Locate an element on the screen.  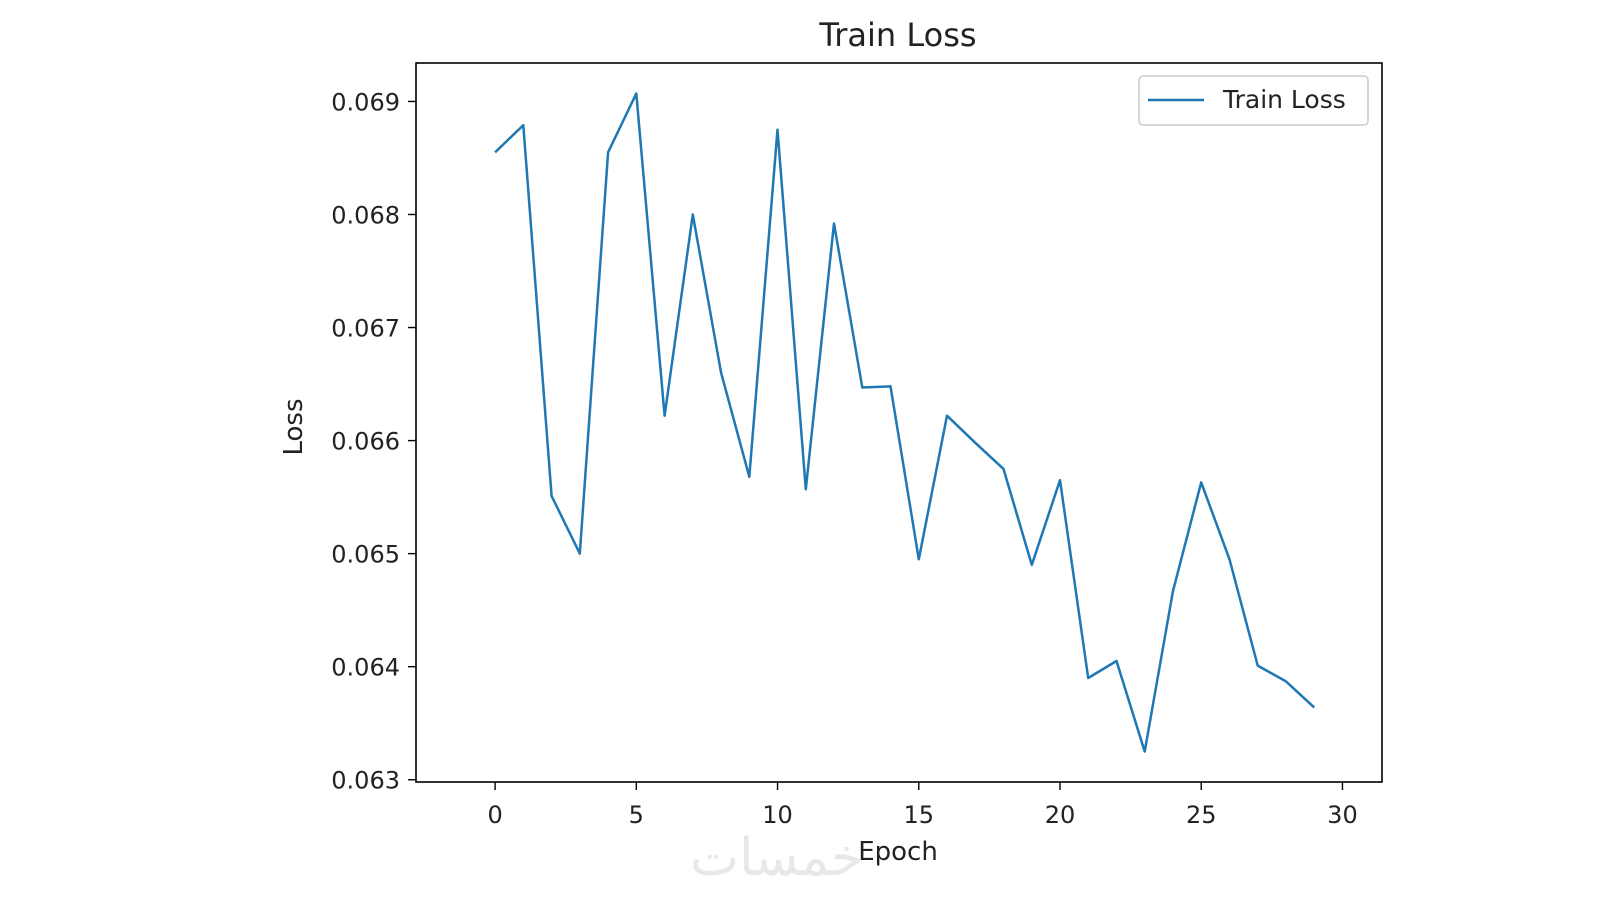
x-tick-label: 25 is located at coordinates (1201, 815).